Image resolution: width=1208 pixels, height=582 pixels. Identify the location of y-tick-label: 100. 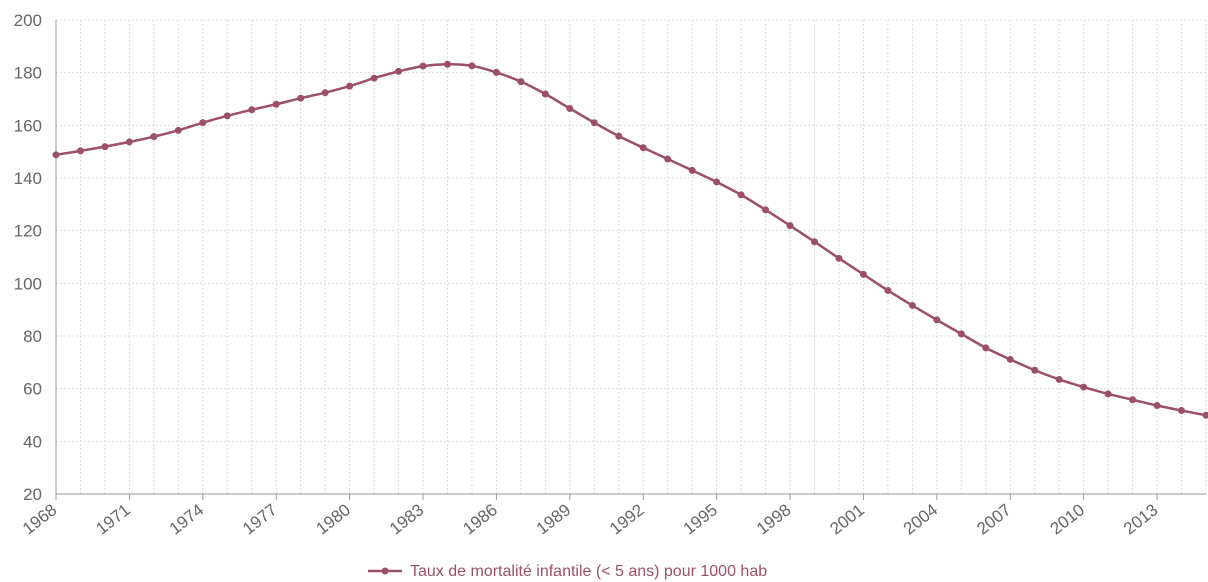
(28, 283).